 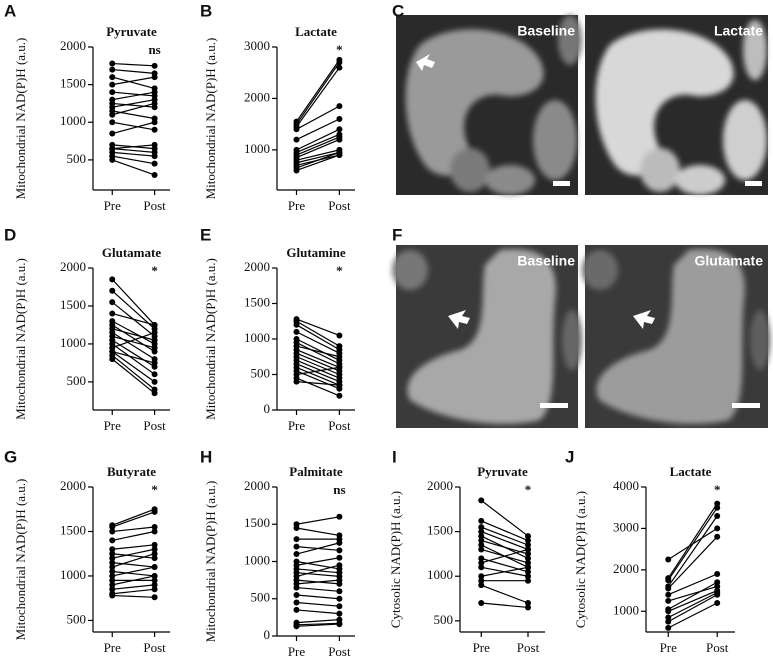 I want to click on chart-title: Glutamine, so click(x=315, y=252).